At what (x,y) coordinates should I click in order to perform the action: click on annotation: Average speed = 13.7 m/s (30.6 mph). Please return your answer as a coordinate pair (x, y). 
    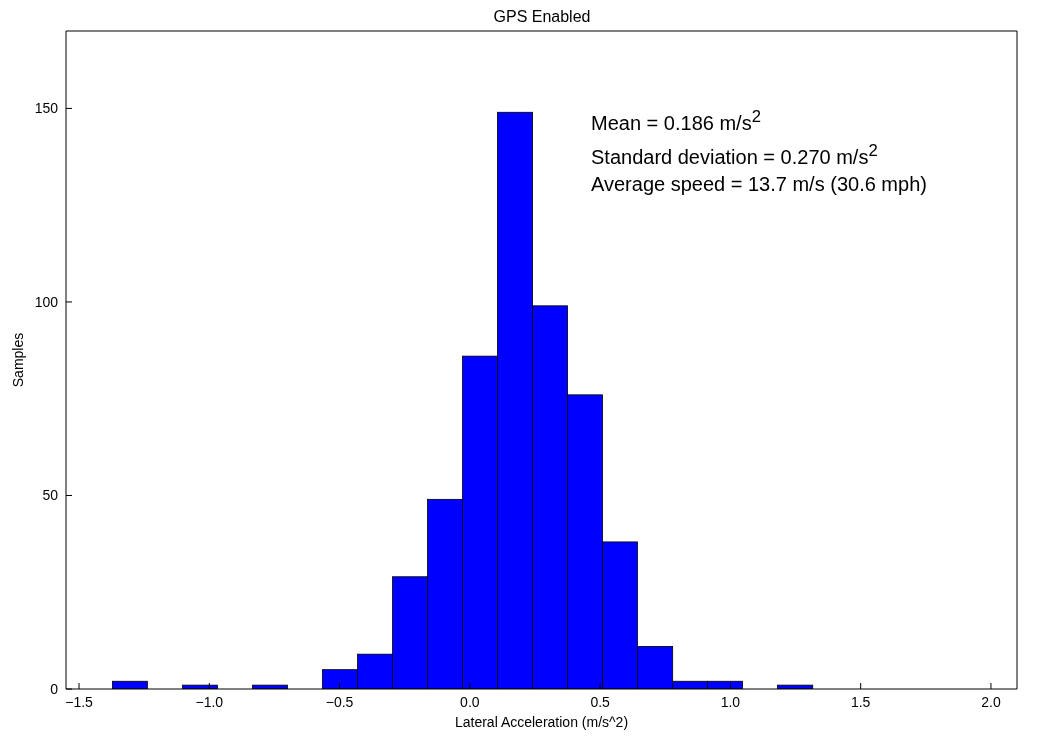
    Looking at the image, I should click on (759, 185).